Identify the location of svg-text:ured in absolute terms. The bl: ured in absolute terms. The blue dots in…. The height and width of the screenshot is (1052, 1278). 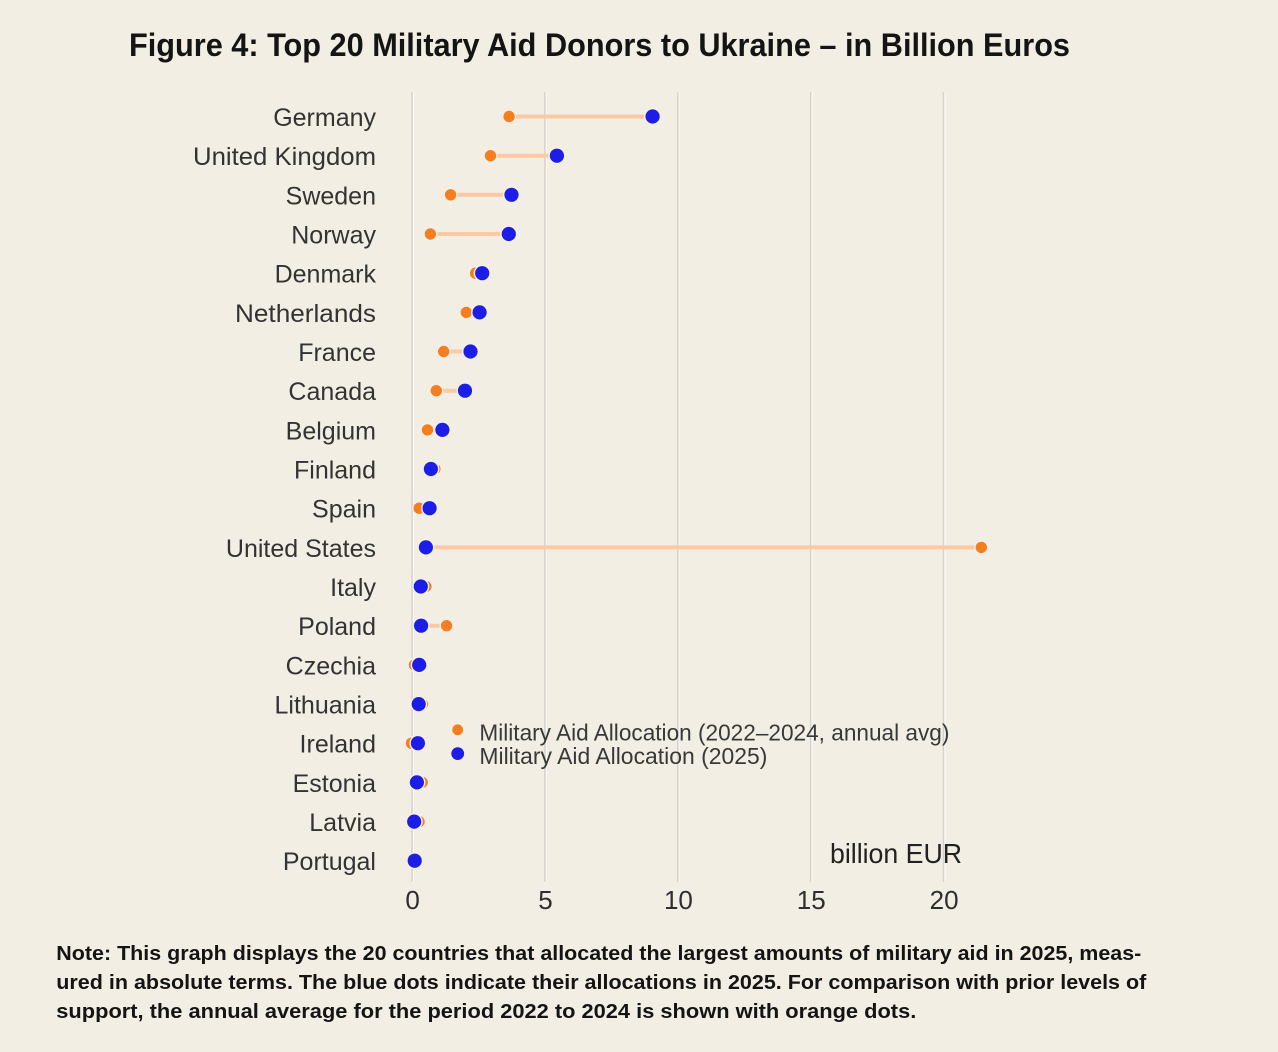
(601, 983).